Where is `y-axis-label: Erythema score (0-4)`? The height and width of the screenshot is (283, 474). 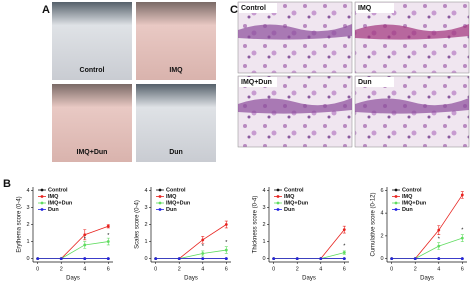 y-axis-label: Erythema score (0-4) is located at coordinates (20, 224).